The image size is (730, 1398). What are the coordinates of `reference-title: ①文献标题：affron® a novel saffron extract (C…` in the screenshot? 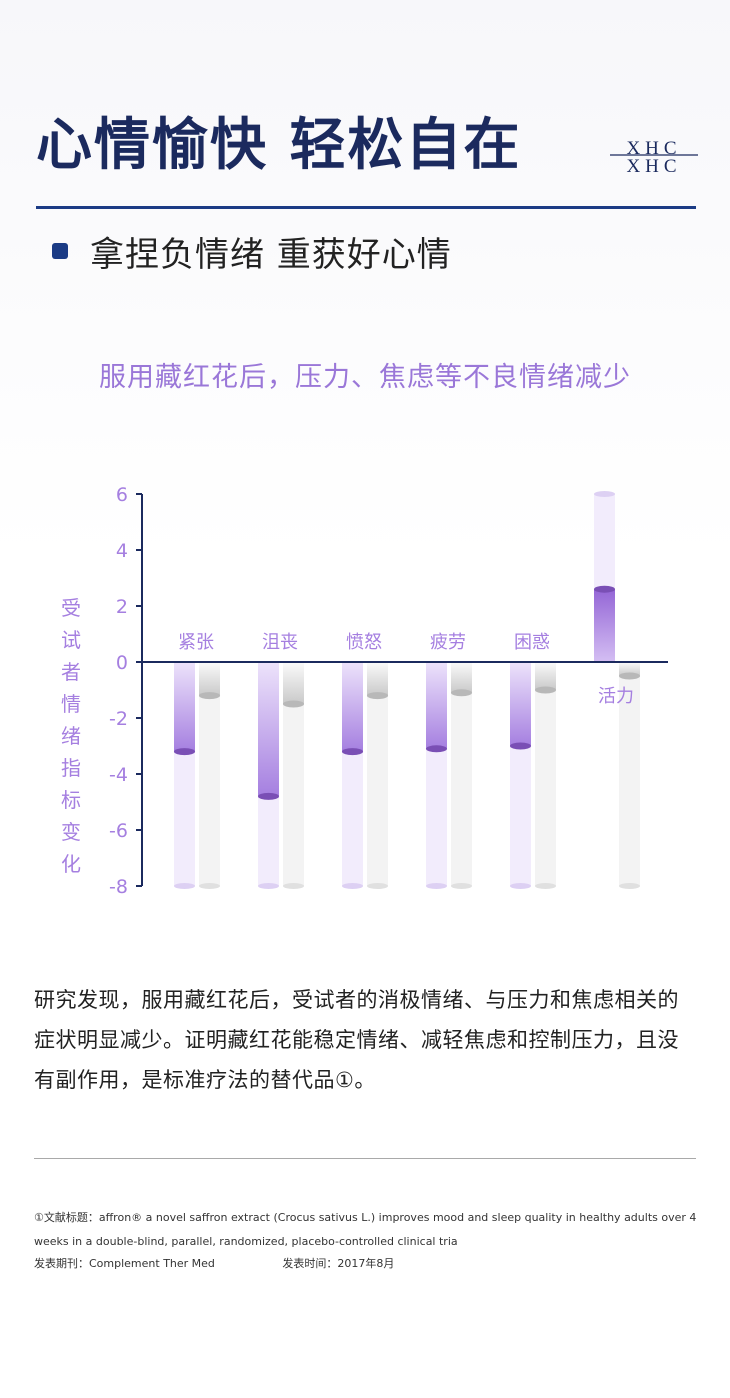 It's located at (365, 1229).